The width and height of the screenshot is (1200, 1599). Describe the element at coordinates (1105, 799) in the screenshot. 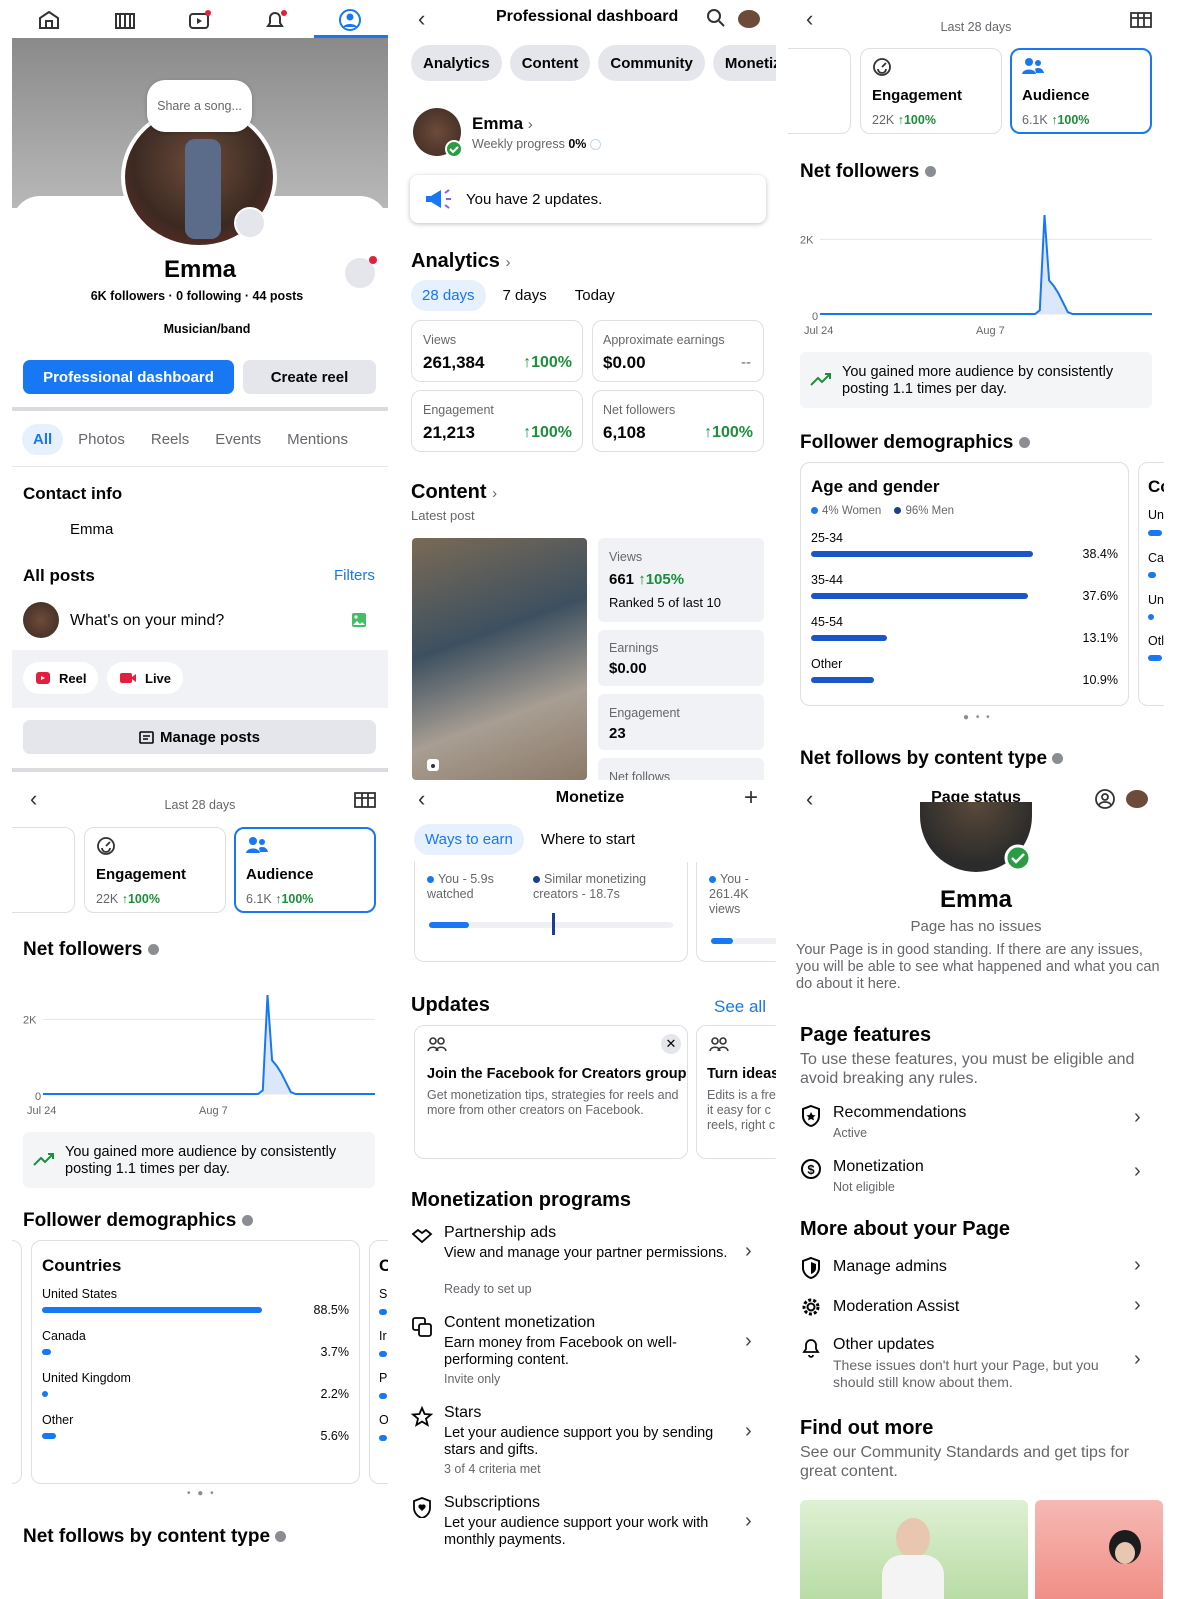

I see `profile-switch-icon` at that location.